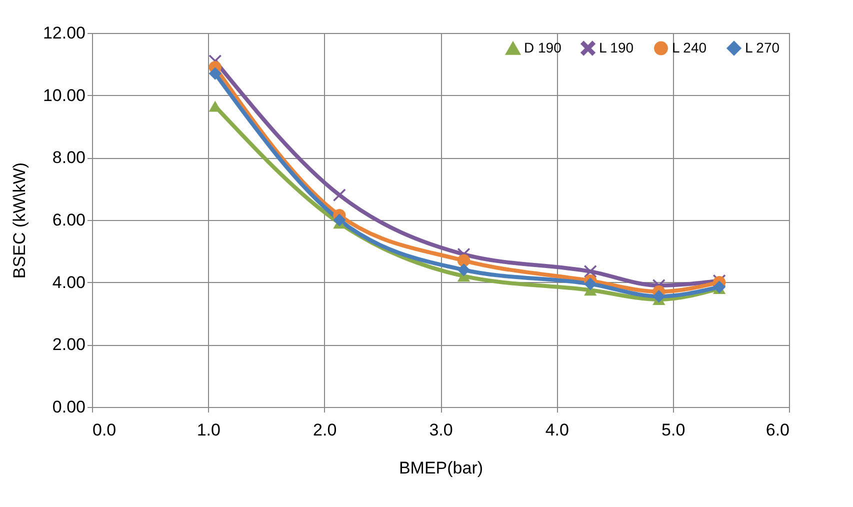  I want to click on y-tick-label: 0.00, so click(69, 407).